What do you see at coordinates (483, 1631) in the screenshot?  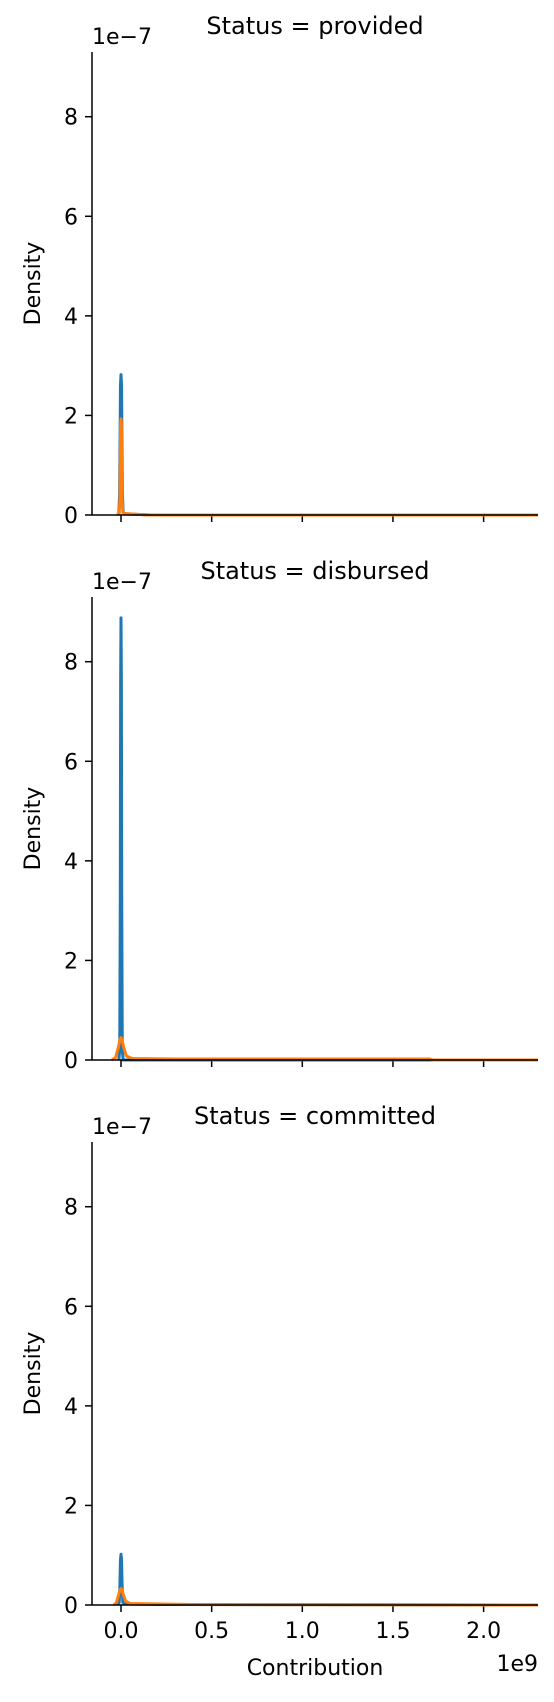 I see `x-tick-label: 2.0` at bounding box center [483, 1631].